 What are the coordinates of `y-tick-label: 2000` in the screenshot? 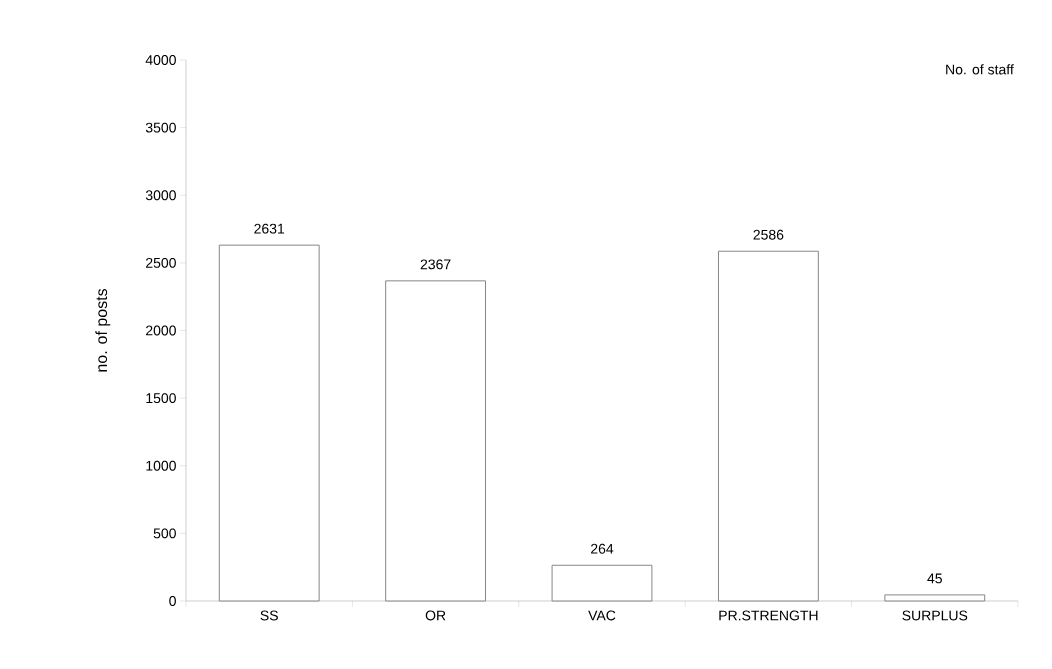 It's located at (161, 330).